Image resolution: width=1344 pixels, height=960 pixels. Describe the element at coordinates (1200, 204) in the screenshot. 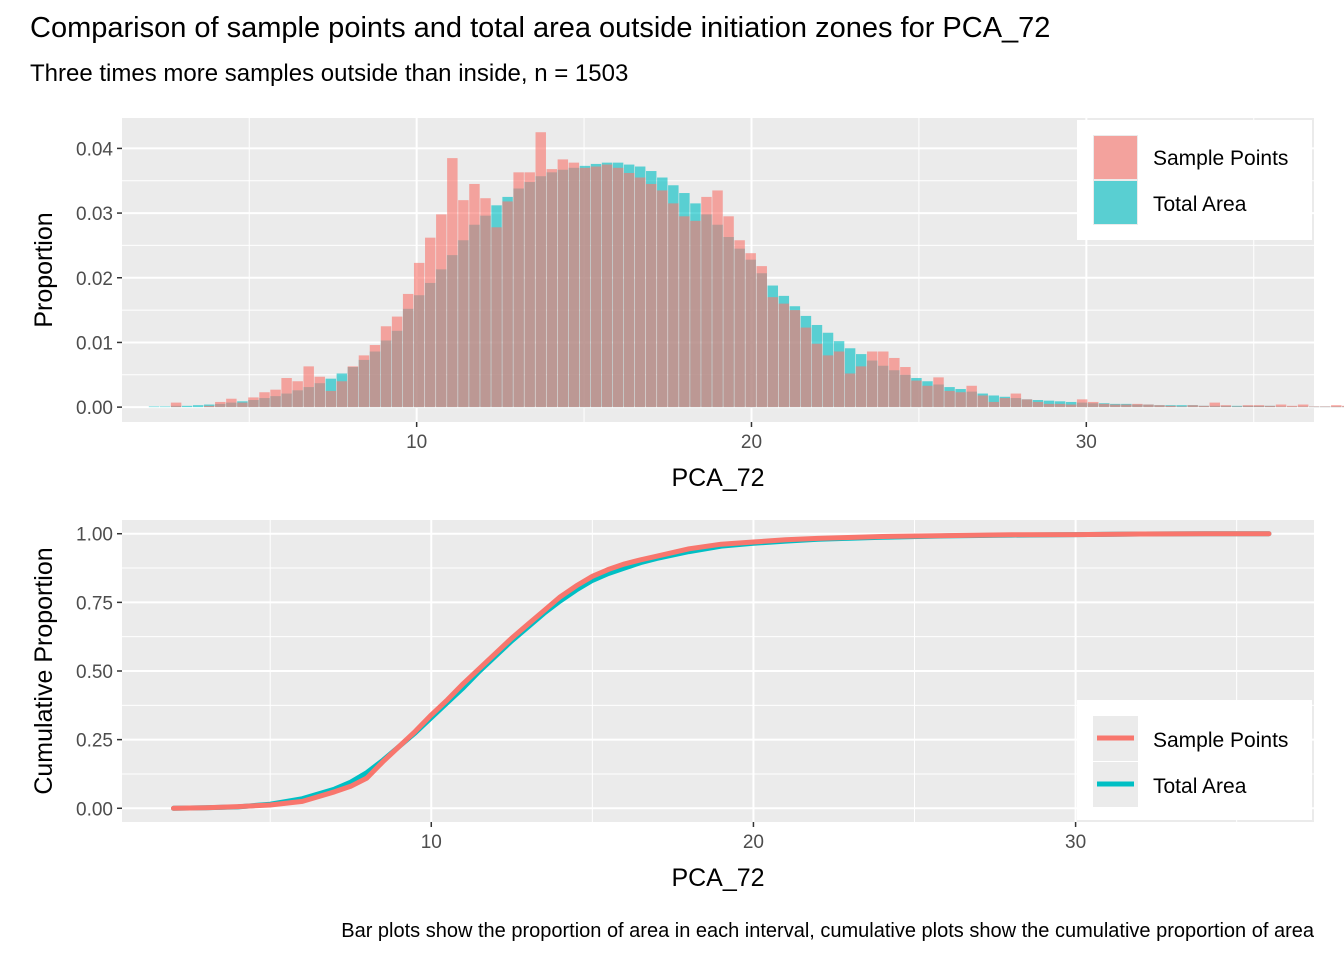

I see `legend-label-total-area: Total Area` at that location.